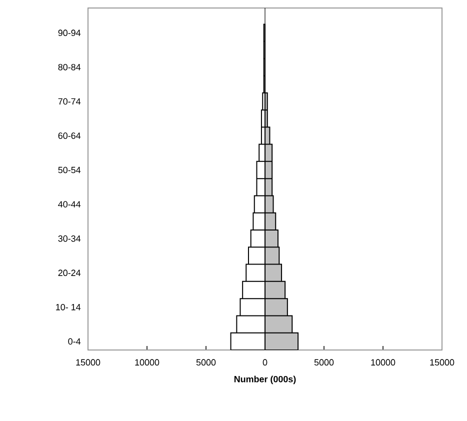  What do you see at coordinates (69, 101) in the screenshot?
I see `y-tick-label: 70-74` at bounding box center [69, 101].